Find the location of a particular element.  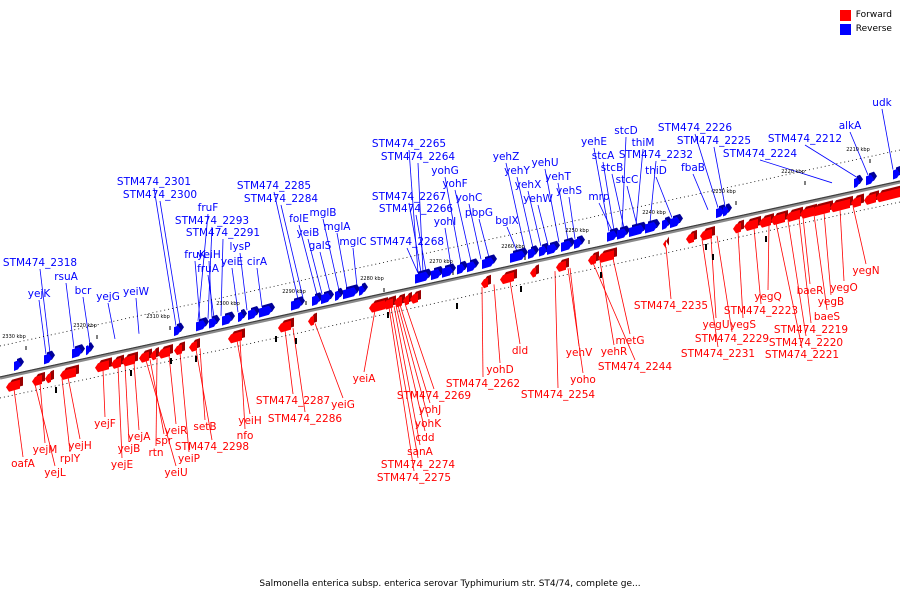

reverse-label-stm474-2291: STM474_2291 is located at coordinates (223, 271).